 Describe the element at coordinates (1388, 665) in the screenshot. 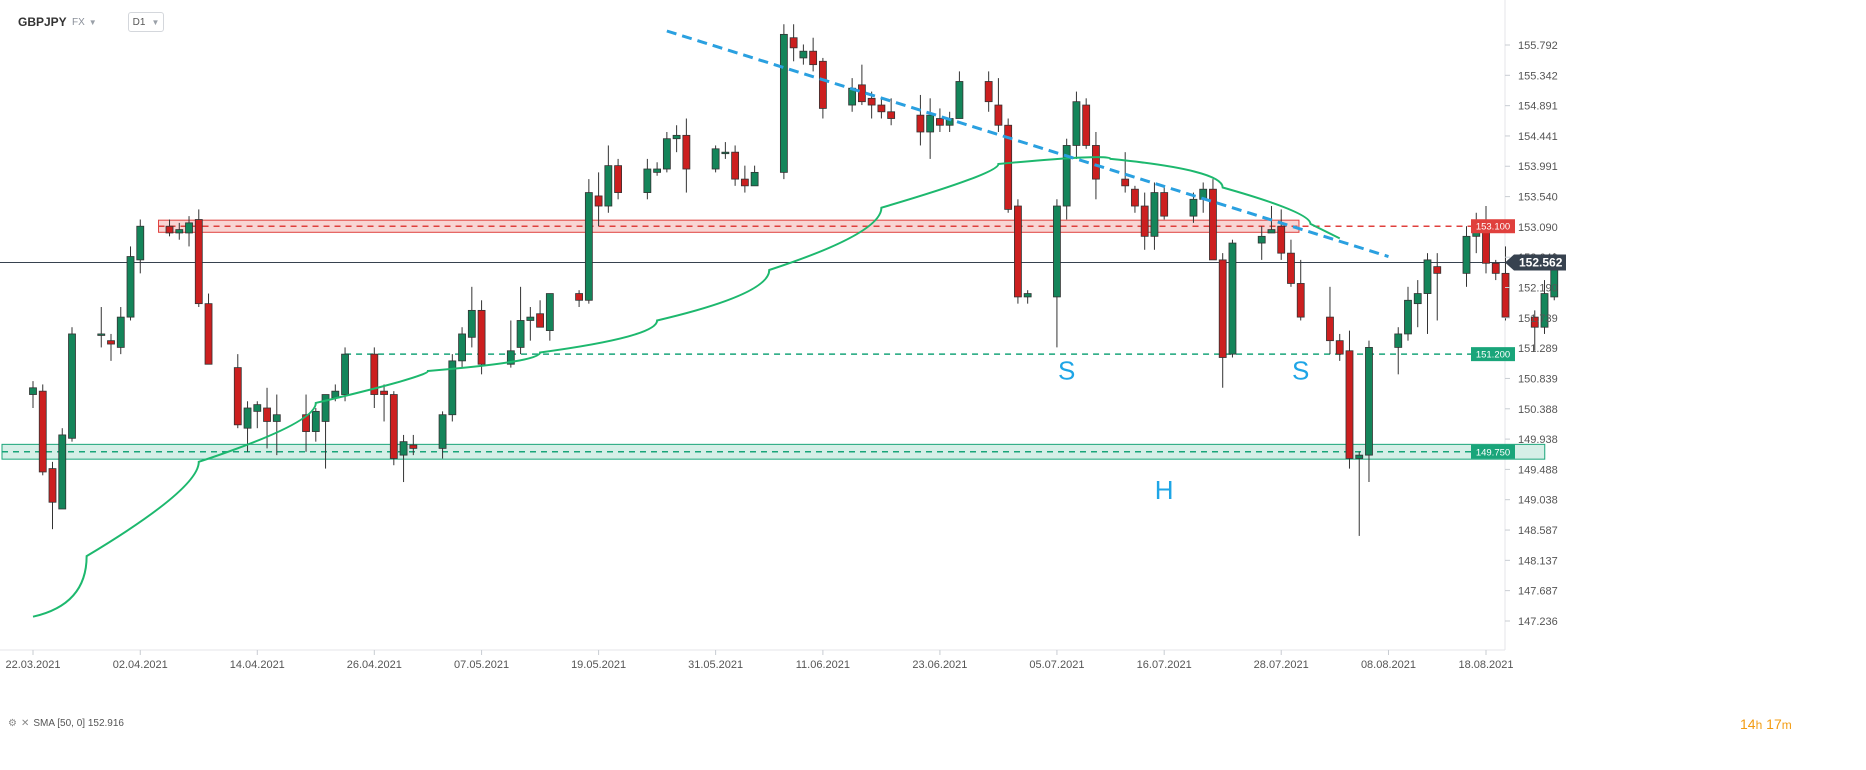

I see `x-tick-label: 08.08.2021` at that location.